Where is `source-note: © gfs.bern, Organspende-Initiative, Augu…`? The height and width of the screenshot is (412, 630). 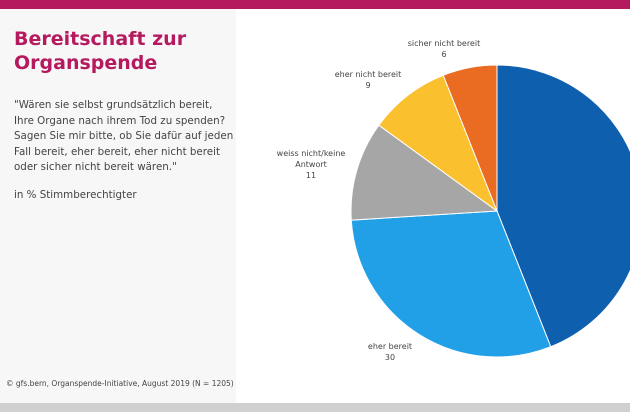 source-note: © gfs.bern, Organspende-Initiative, Augu… is located at coordinates (120, 383).